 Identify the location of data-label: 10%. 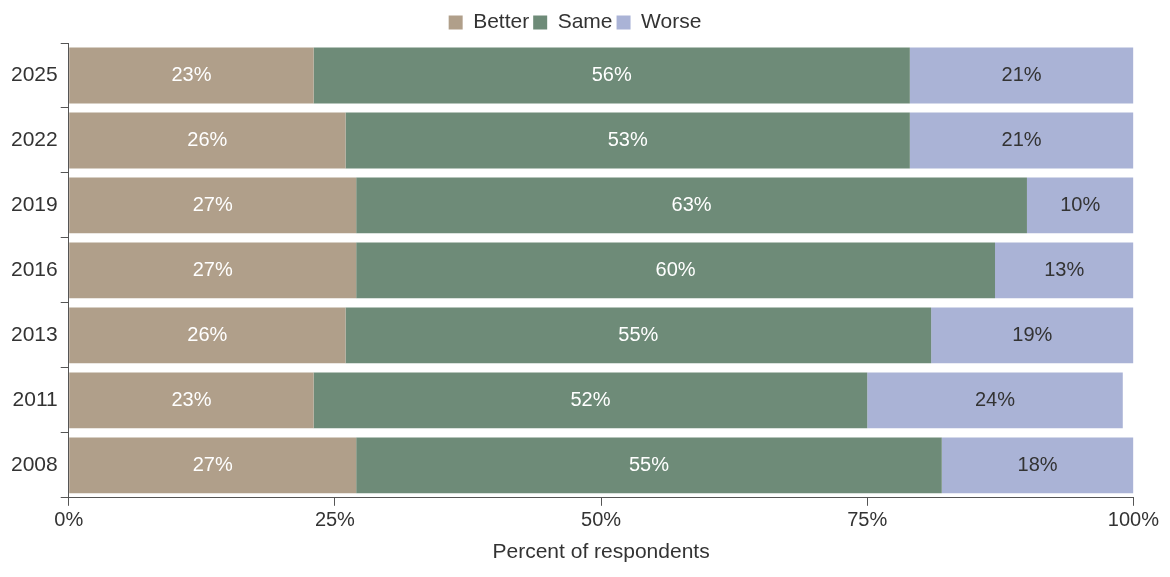
(1080, 203).